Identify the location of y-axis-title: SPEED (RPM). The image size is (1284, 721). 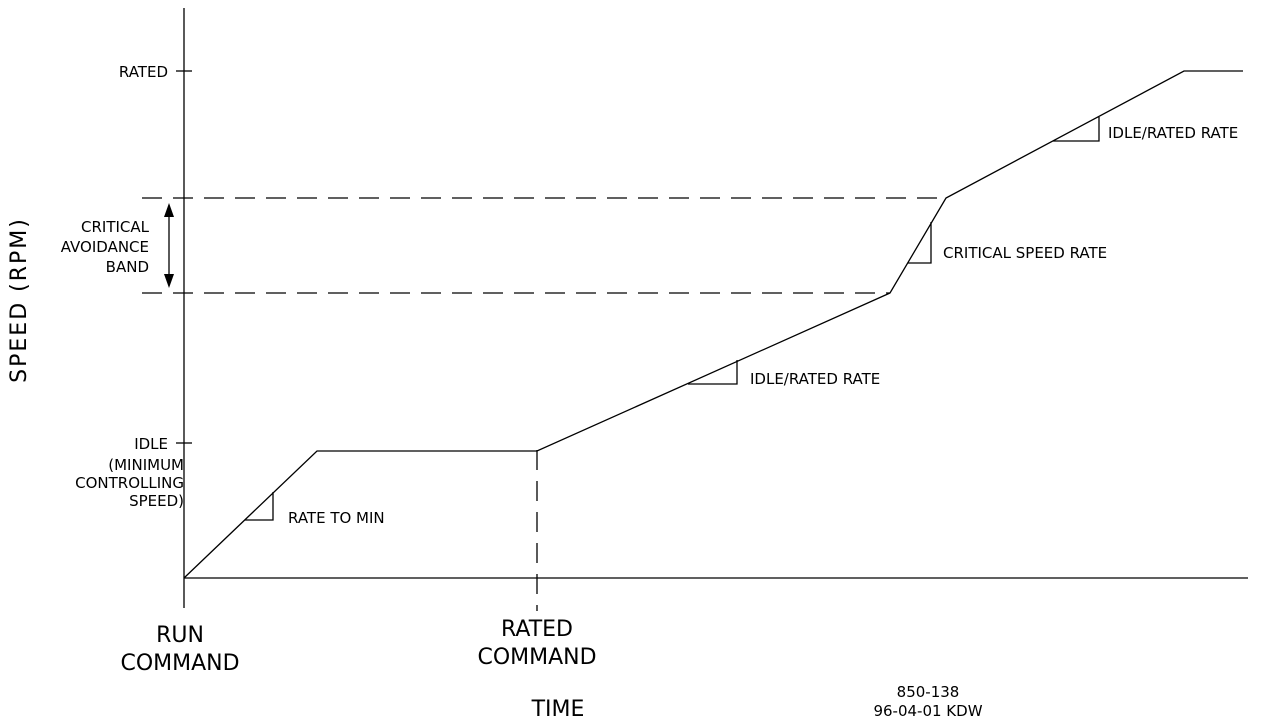
(19, 300).